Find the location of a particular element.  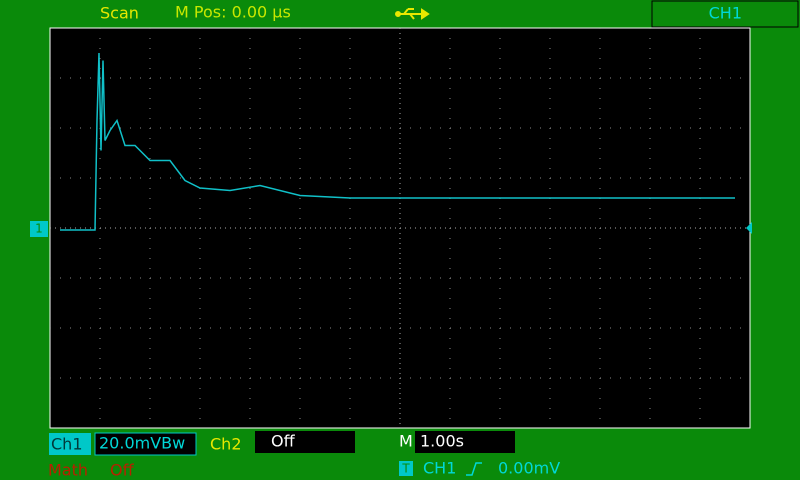

channel: CH1 is located at coordinates (725, 13).